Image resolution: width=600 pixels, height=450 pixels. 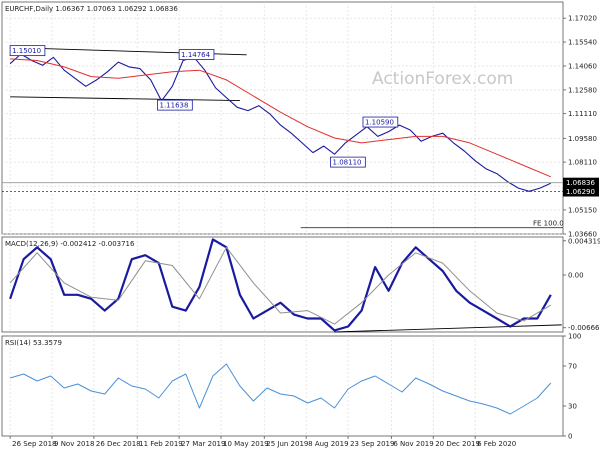 I want to click on price-ytick-label: 1.08110, so click(x=582, y=163).